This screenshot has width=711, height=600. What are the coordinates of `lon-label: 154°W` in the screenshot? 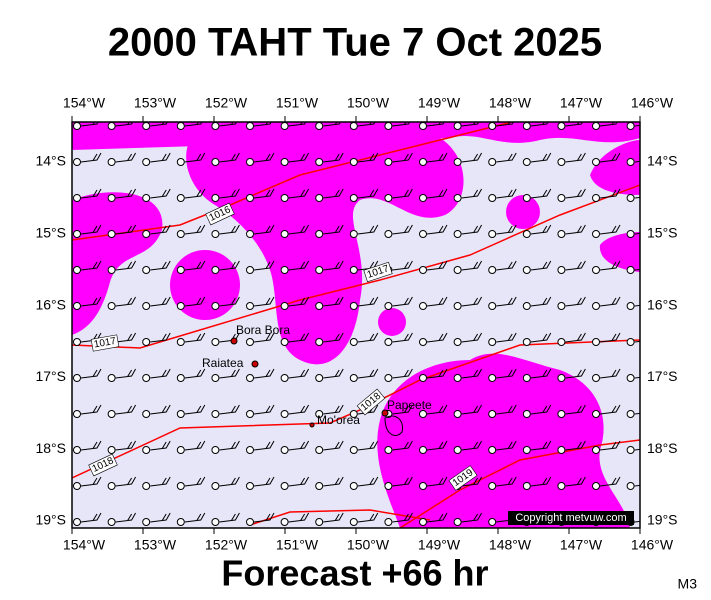 It's located at (84, 103).